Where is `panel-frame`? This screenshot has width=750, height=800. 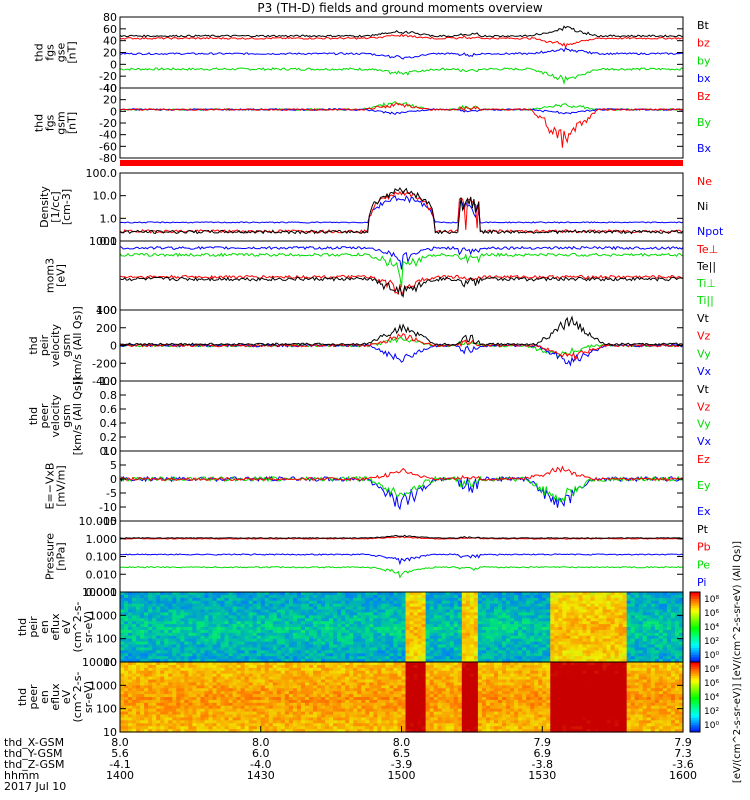 panel-frame is located at coordinates (401, 123).